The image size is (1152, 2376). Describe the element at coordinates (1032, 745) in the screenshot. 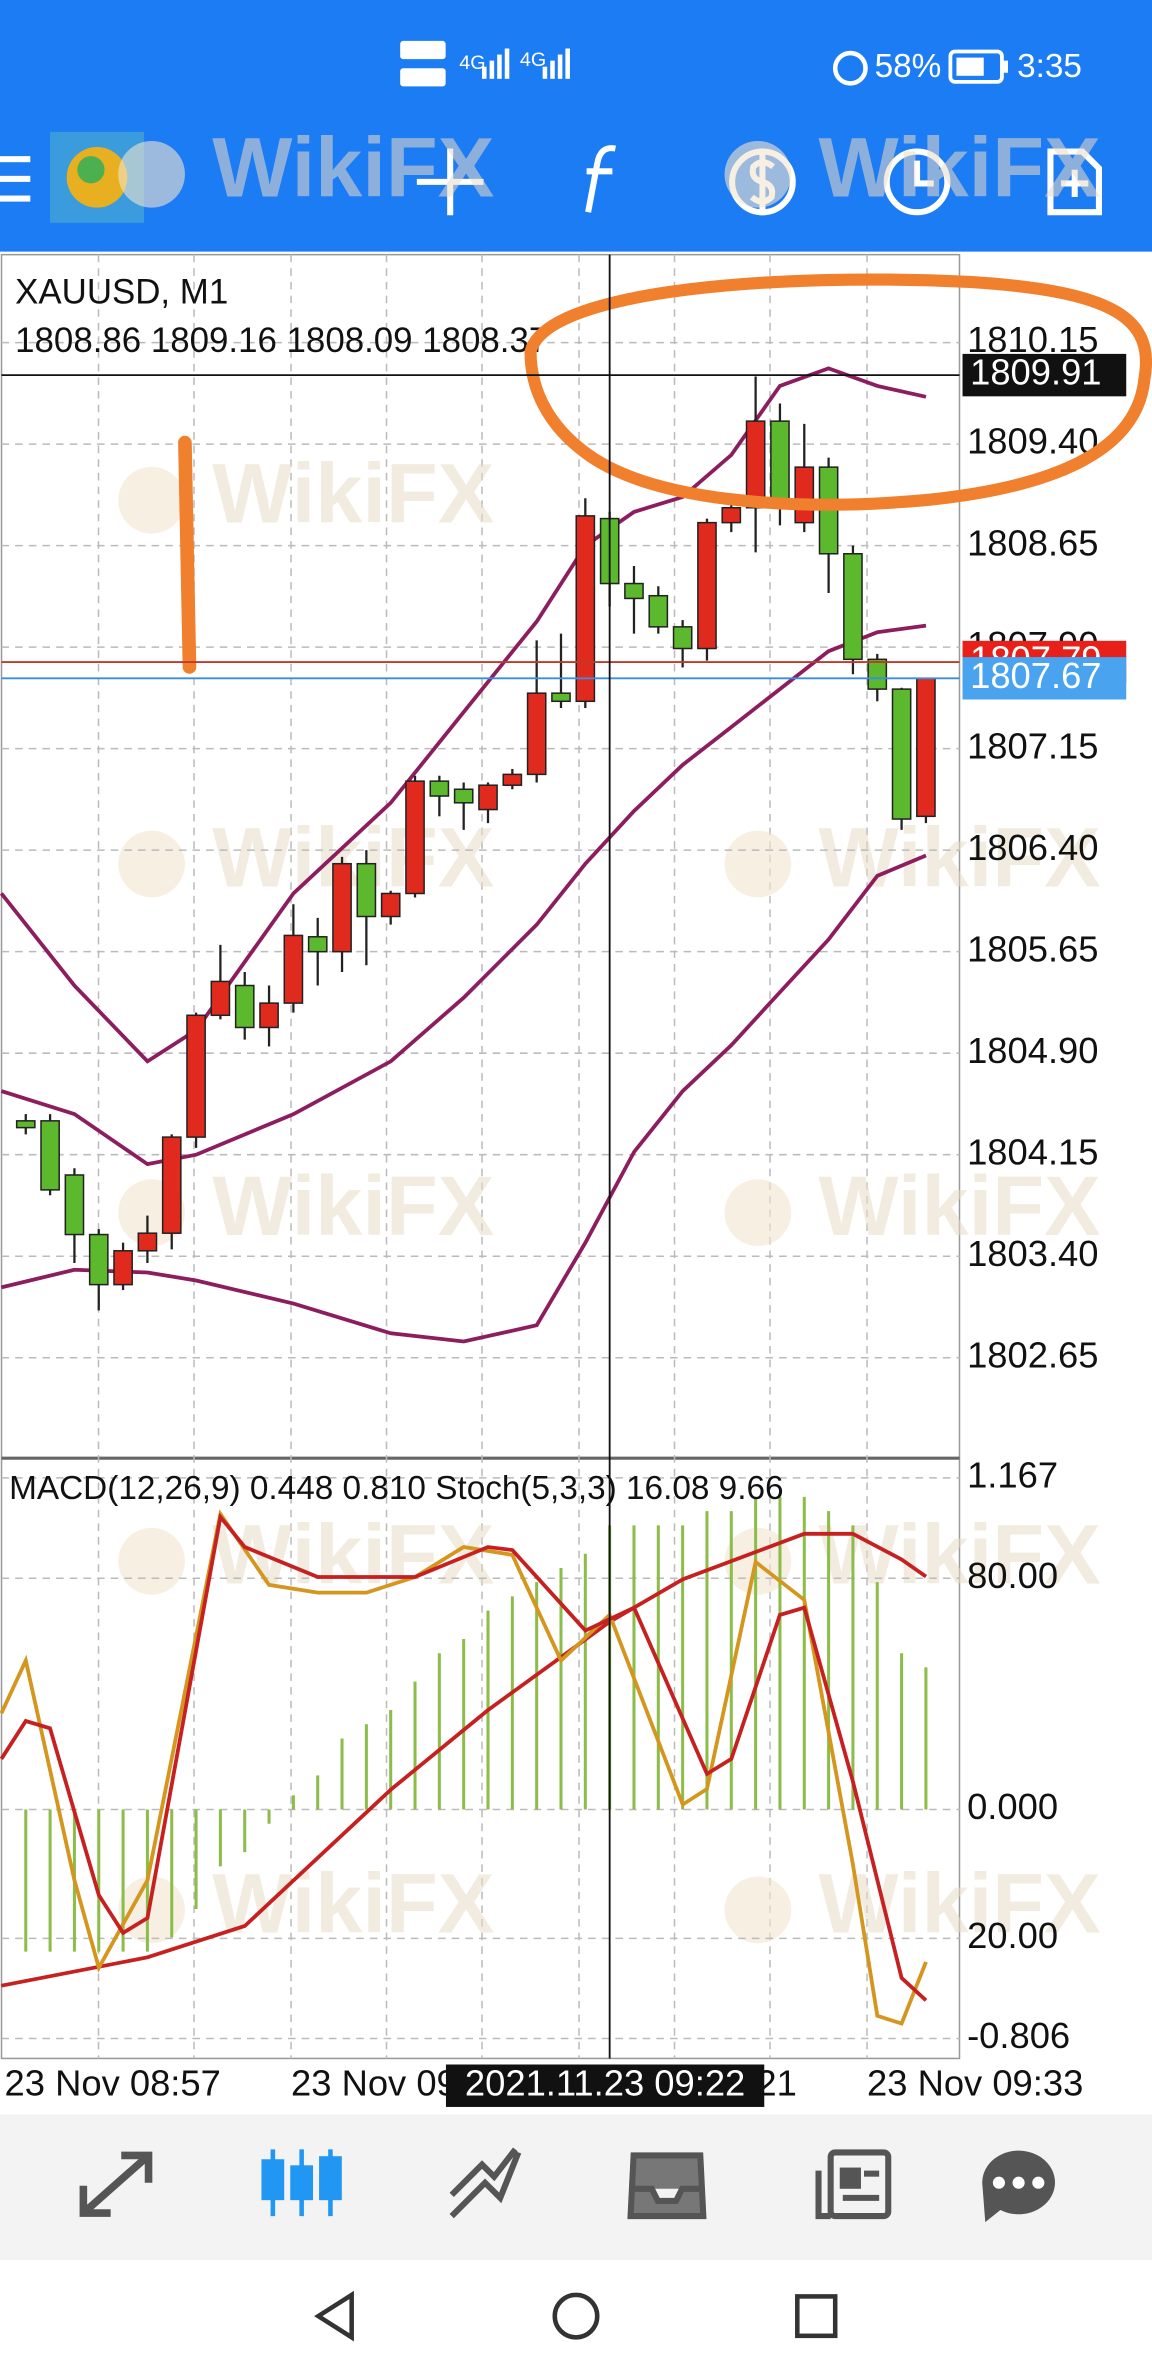

I see `price-tick-label: 1807.15` at that location.